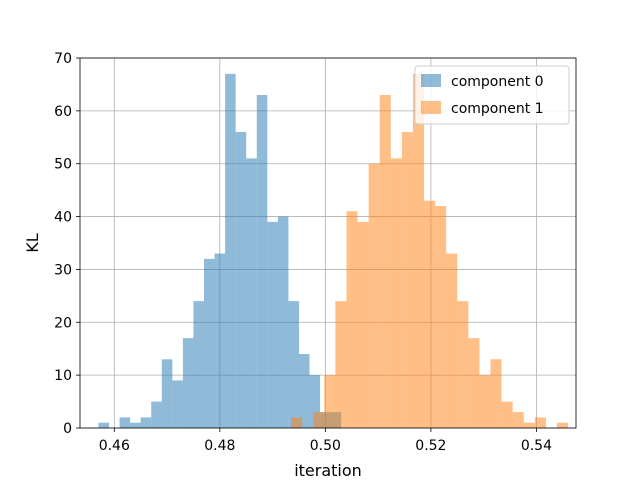  I want to click on legend-label-0: component 0, so click(497, 82).